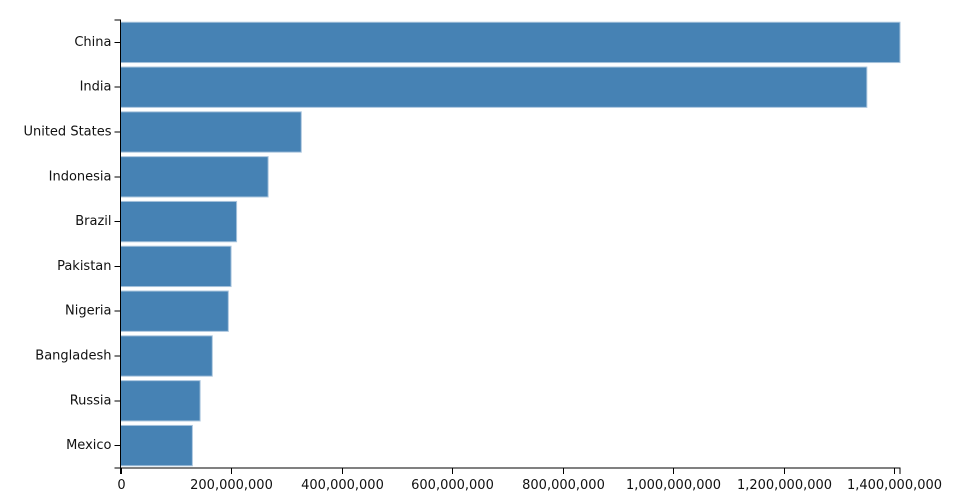 The height and width of the screenshot is (504, 960). What do you see at coordinates (160, 401) in the screenshot?
I see `bar-russia` at bounding box center [160, 401].